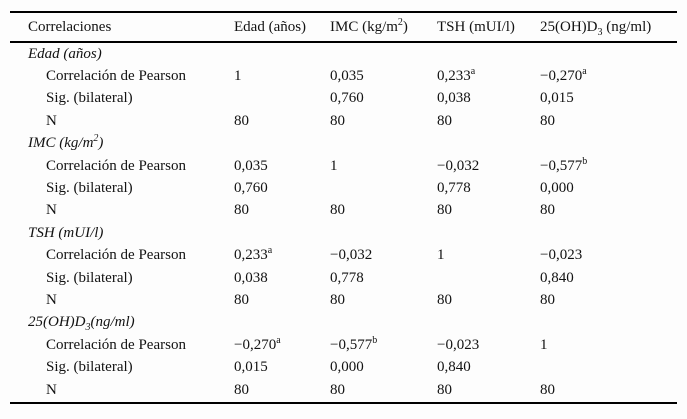 This screenshot has height=419, width=687. Describe the element at coordinates (564, 164) in the screenshot. I see `cell-imc-25ohd3: −0,577b` at that location.